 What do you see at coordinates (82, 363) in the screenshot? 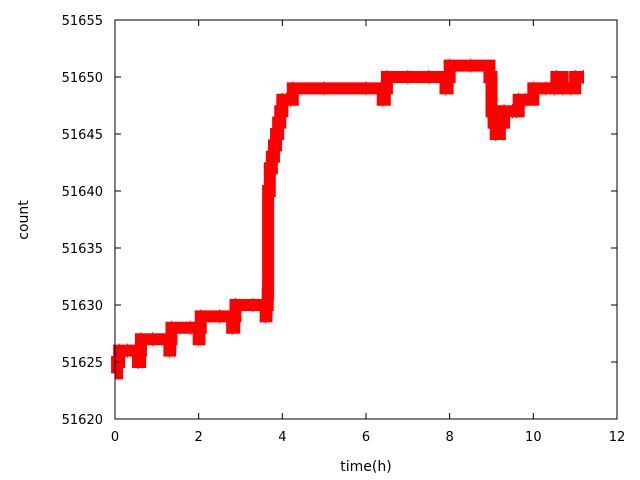
I see `y-tick-label: 51625` at bounding box center [82, 363].